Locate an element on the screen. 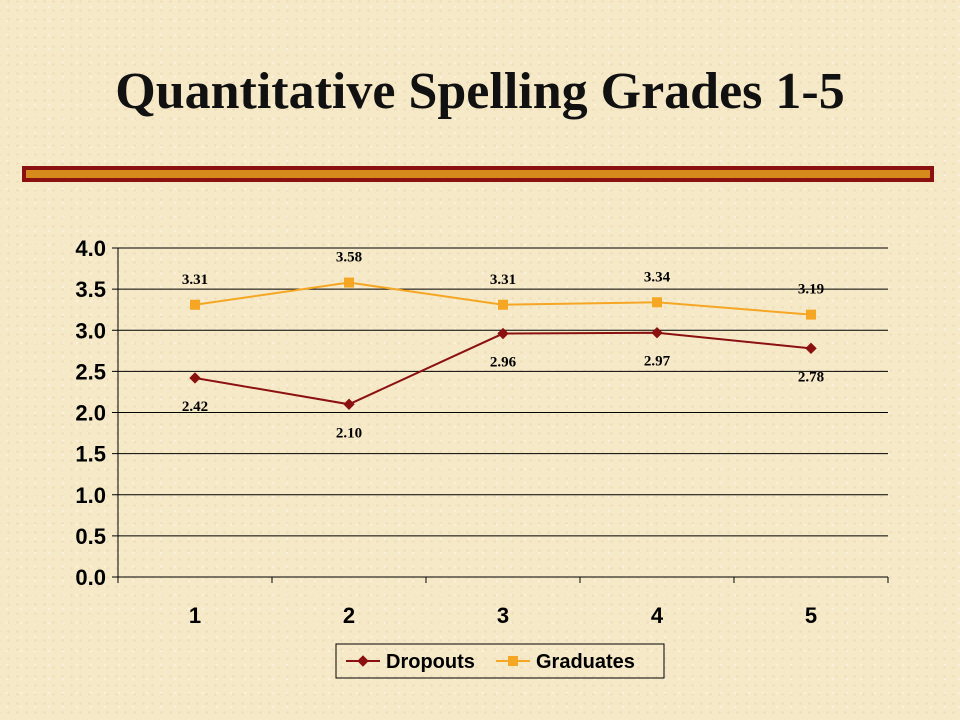 This screenshot has width=960, height=720. data-label-graduates: 3.19 is located at coordinates (811, 290).